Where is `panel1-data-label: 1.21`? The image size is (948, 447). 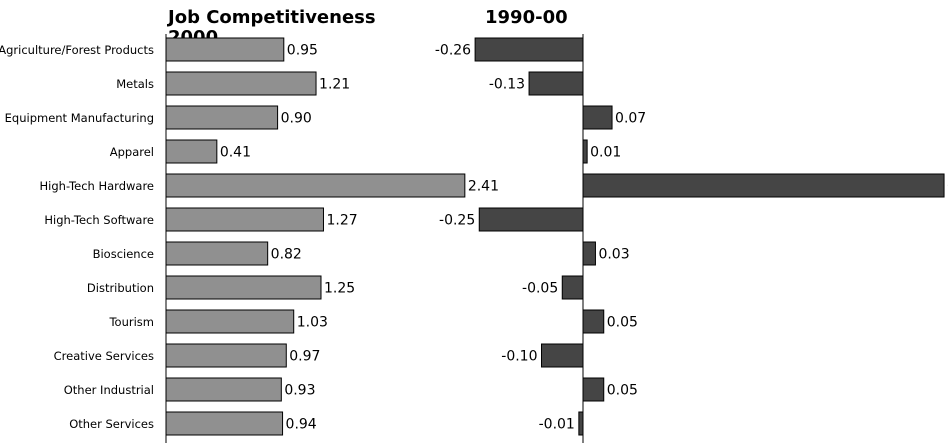 panel1-data-label: 1.21 is located at coordinates (334, 85).